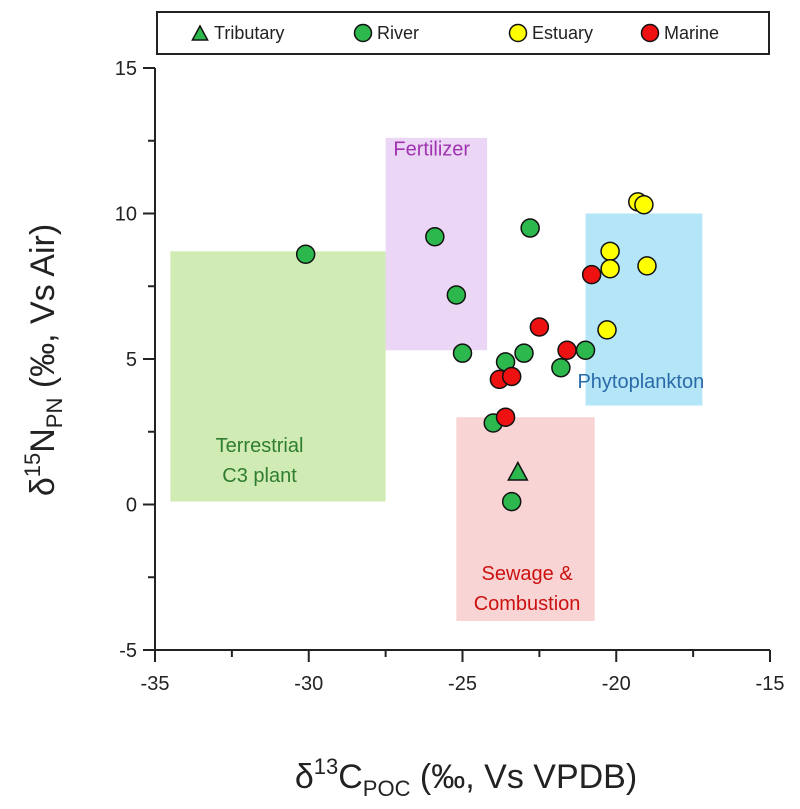 This screenshot has width=800, height=809. What do you see at coordinates (616, 684) in the screenshot?
I see `x-tick-label: -20` at bounding box center [616, 684].